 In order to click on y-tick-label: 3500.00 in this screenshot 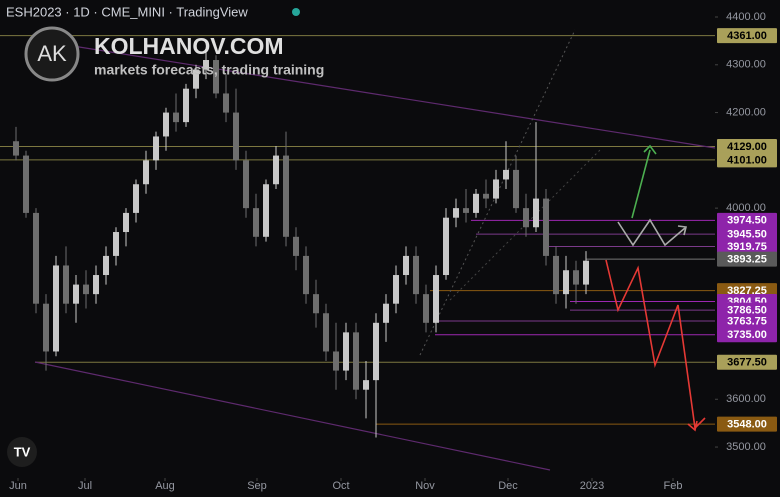, I will do `click(746, 447)`.